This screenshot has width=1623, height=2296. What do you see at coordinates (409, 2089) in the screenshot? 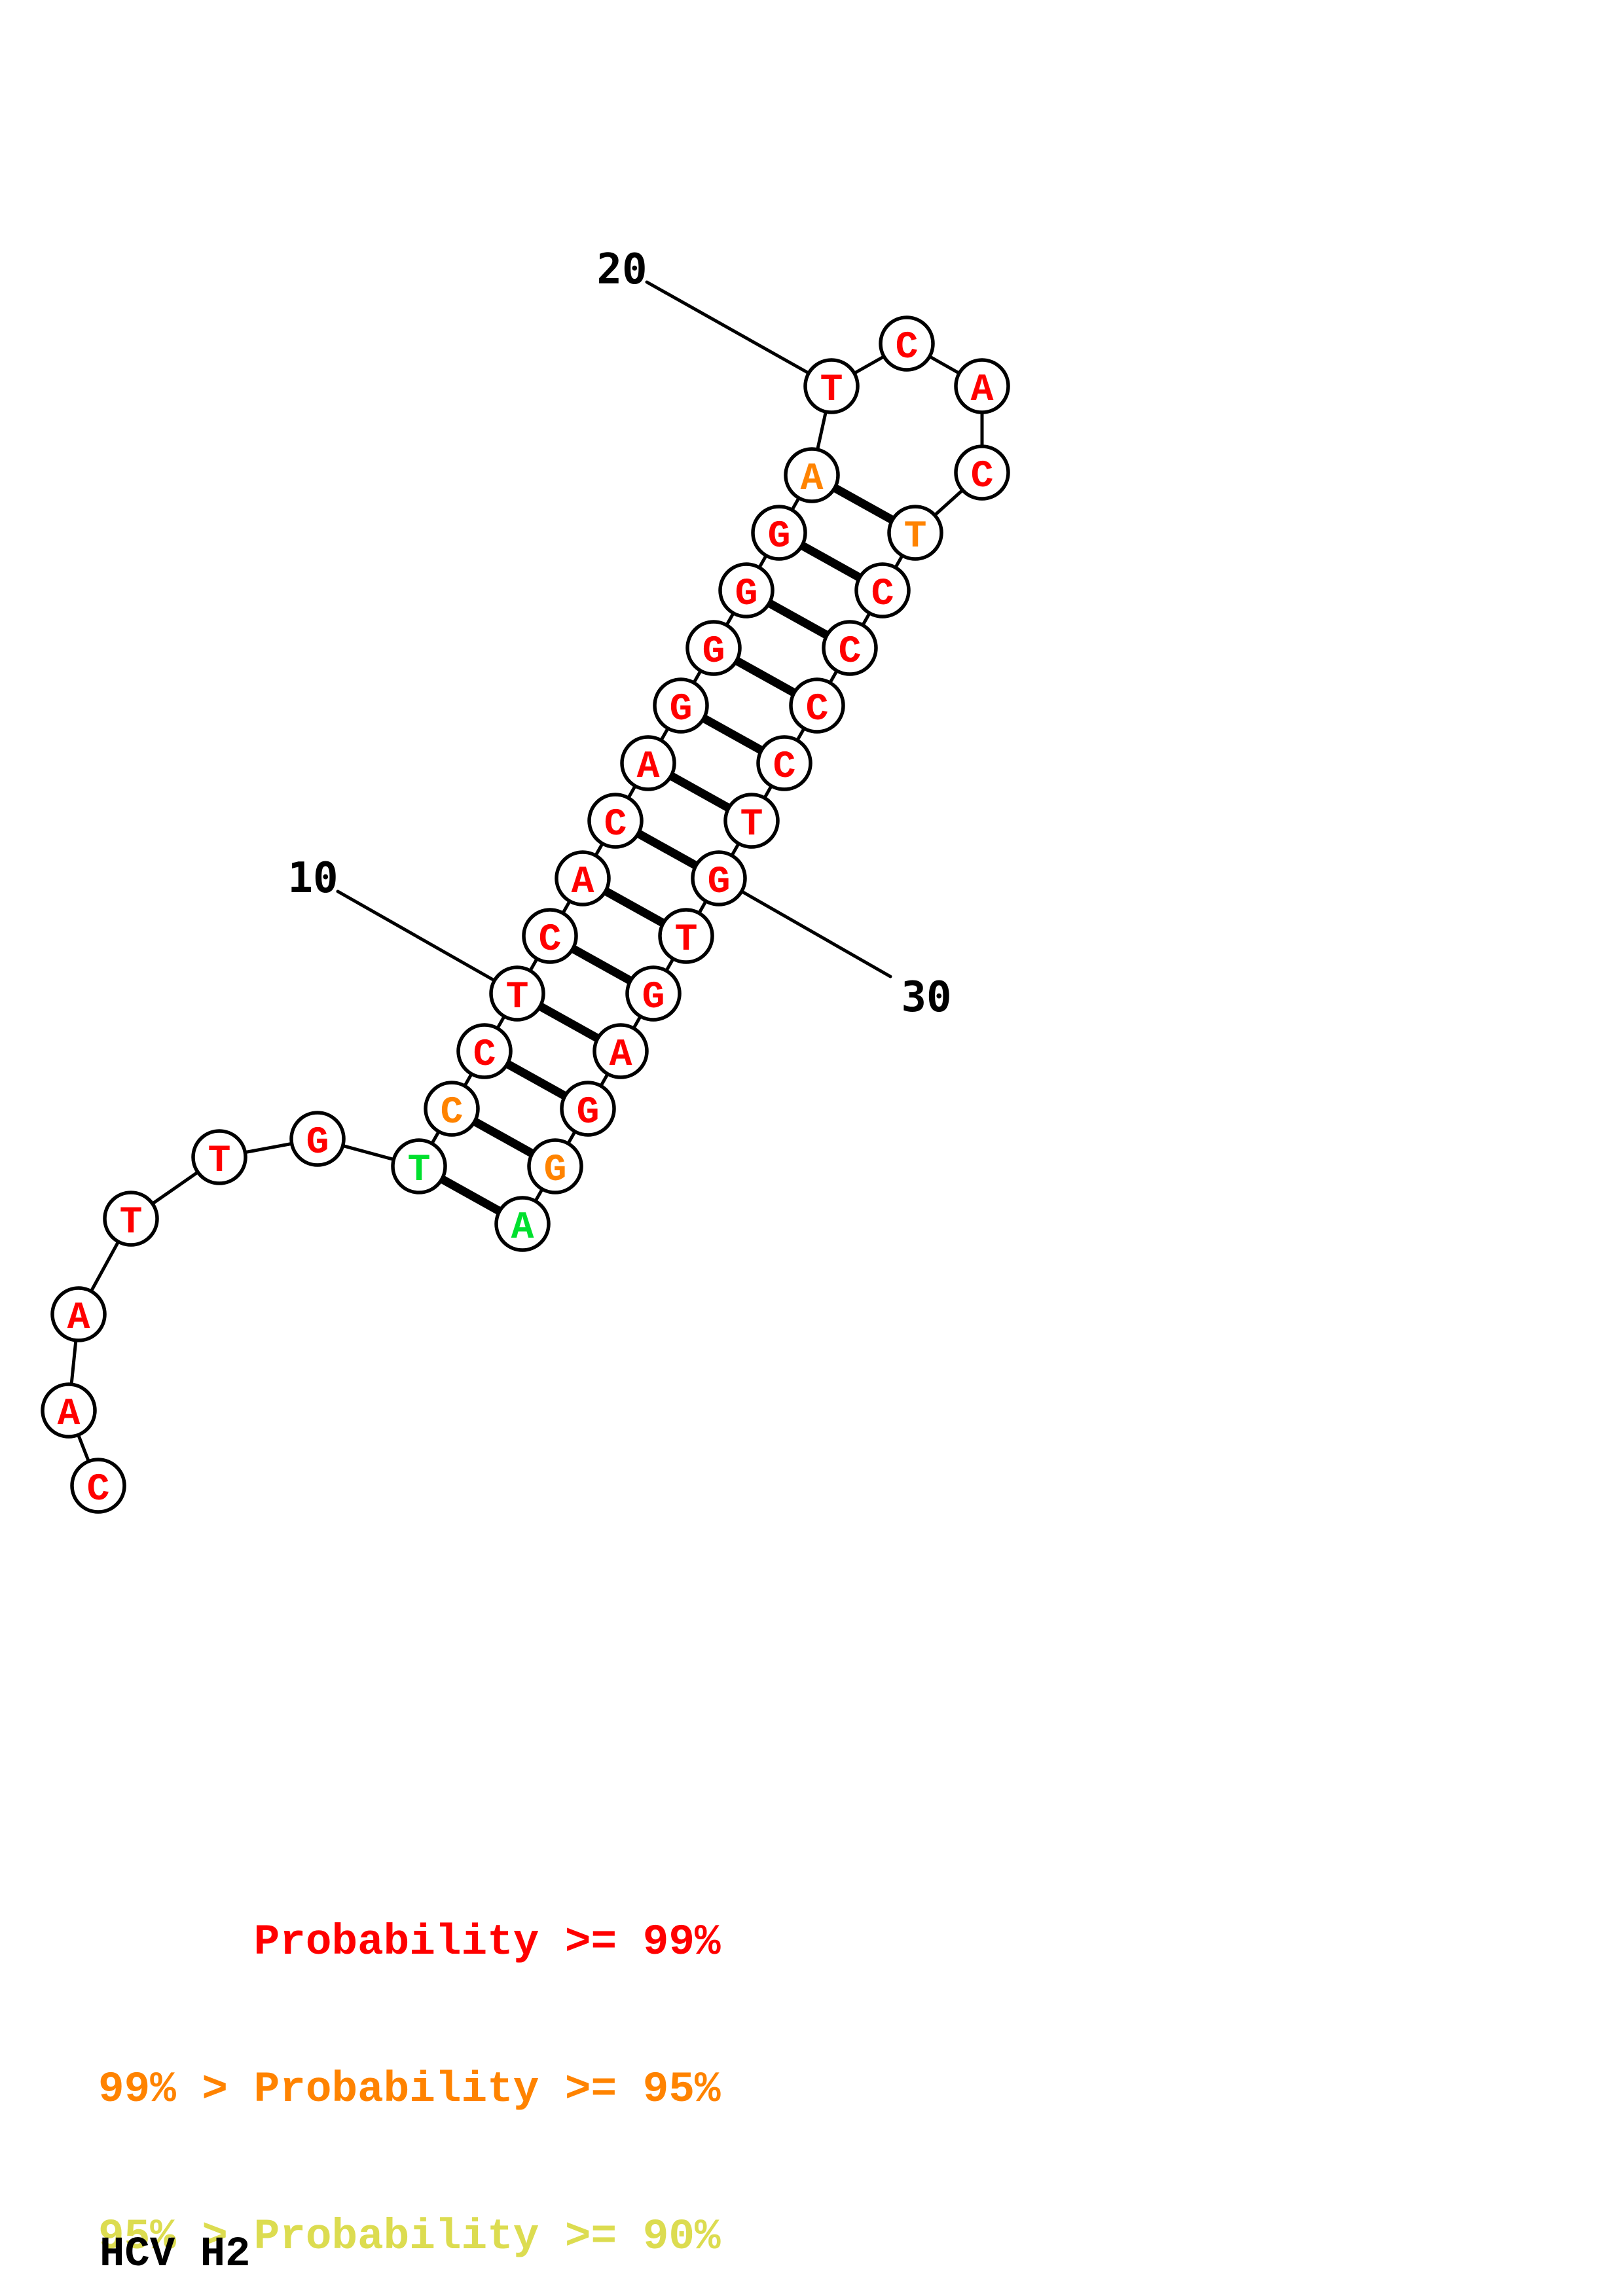
I see `legend-item: 99% > Probability >= 95%` at bounding box center [409, 2089].